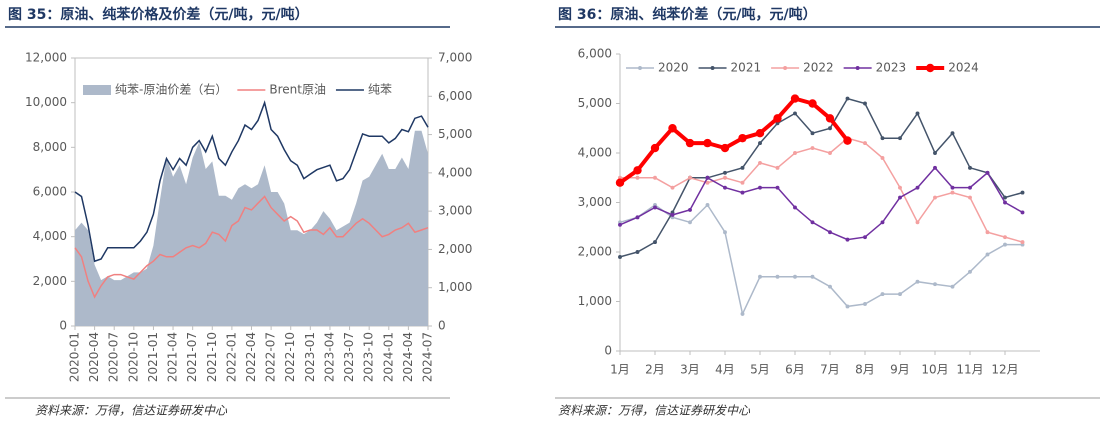  What do you see at coordinates (455, 249) in the screenshot?
I see `y2-tick-label: 2,000` at bounding box center [455, 249].